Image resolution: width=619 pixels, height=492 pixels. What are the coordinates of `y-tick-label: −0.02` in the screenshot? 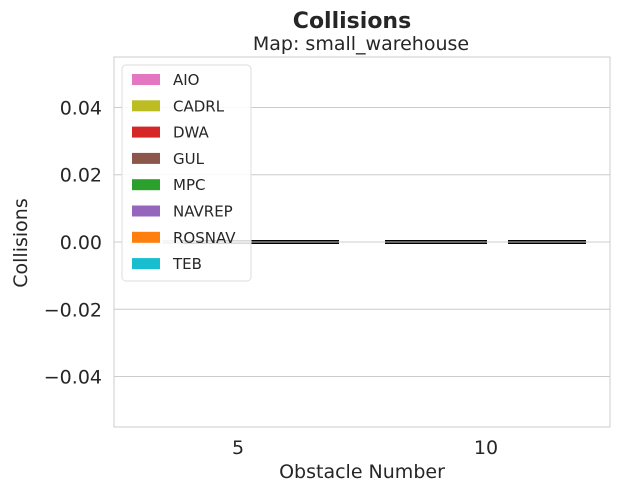 It's located at (73, 310).